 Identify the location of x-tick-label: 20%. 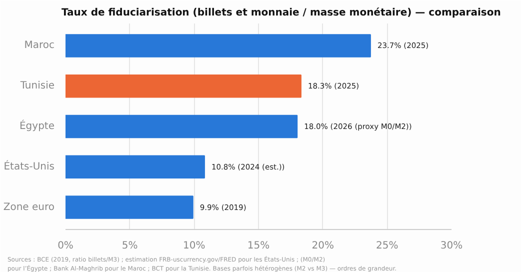
(323, 246).